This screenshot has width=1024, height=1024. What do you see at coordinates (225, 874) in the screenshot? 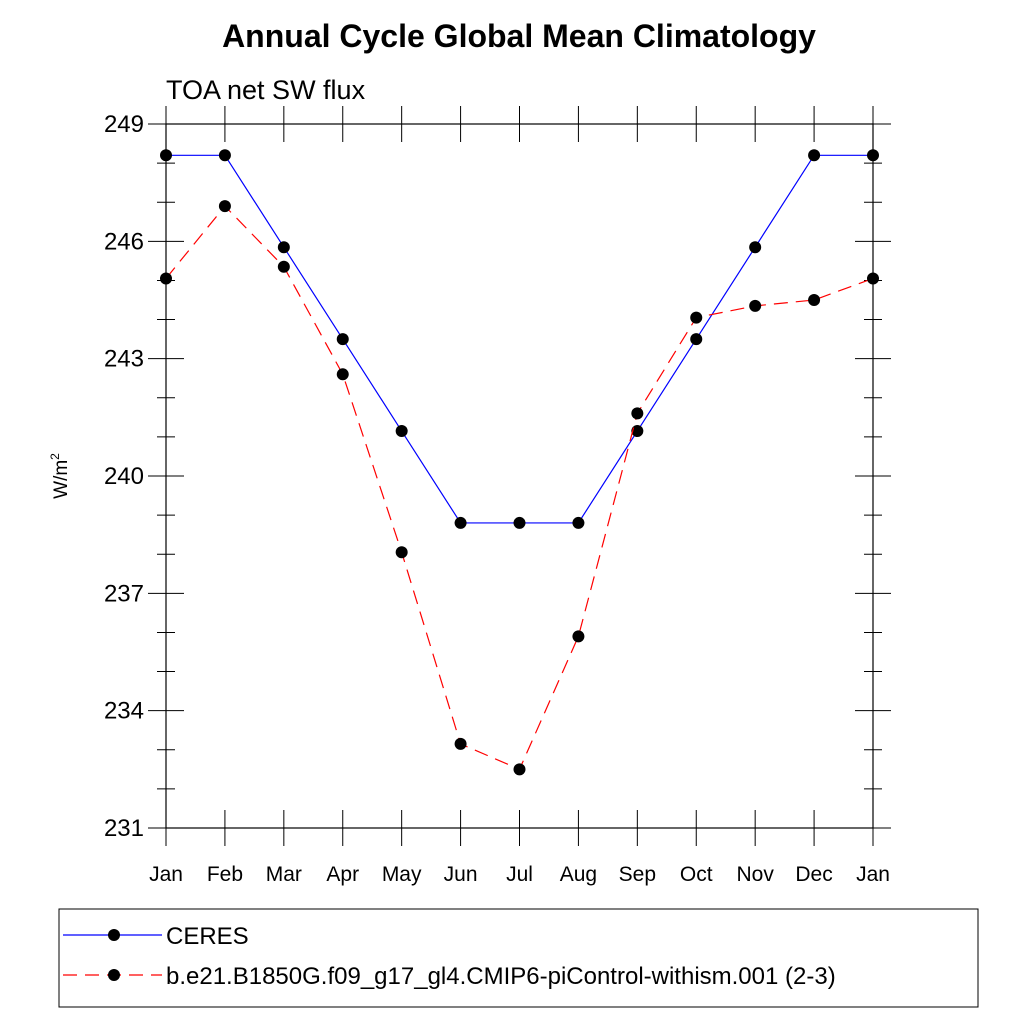
I see `x-tick-label: Feb` at bounding box center [225, 874].